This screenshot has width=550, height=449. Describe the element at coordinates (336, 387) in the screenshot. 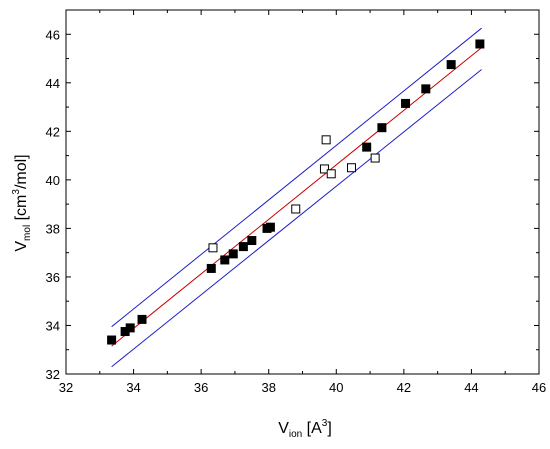

I see `x-tick-label: 40` at that location.